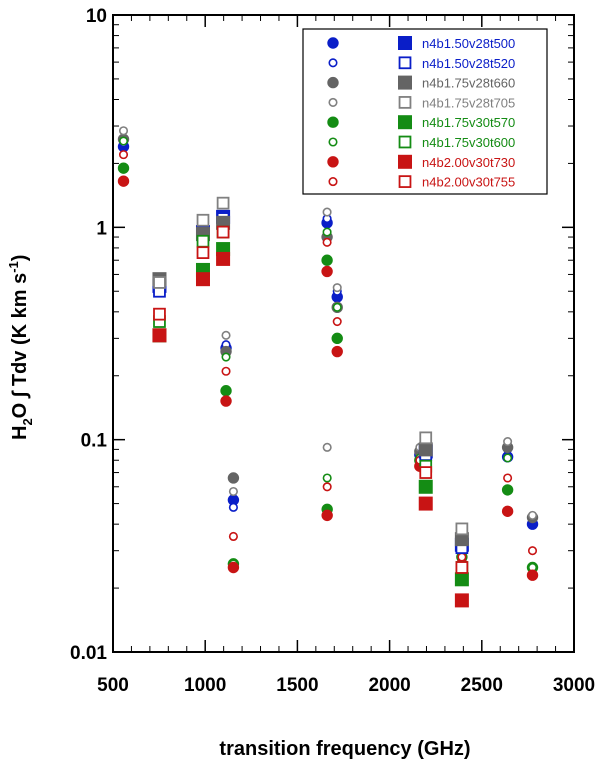 The height and width of the screenshot is (763, 600). What do you see at coordinates (468, 43) in the screenshot?
I see `legend-label: n4b1.50v28t500` at bounding box center [468, 43].